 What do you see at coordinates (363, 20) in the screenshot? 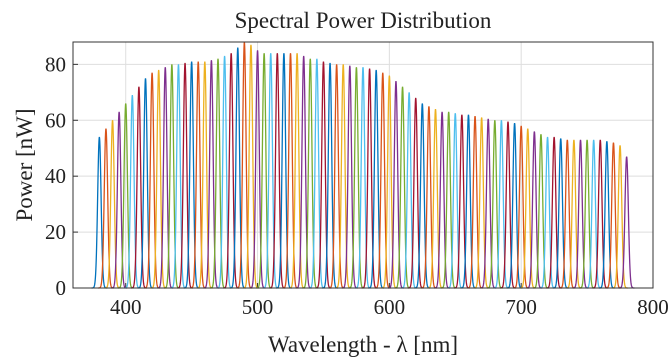
I see `chart-title: Spectral Power Distribution` at bounding box center [363, 20].